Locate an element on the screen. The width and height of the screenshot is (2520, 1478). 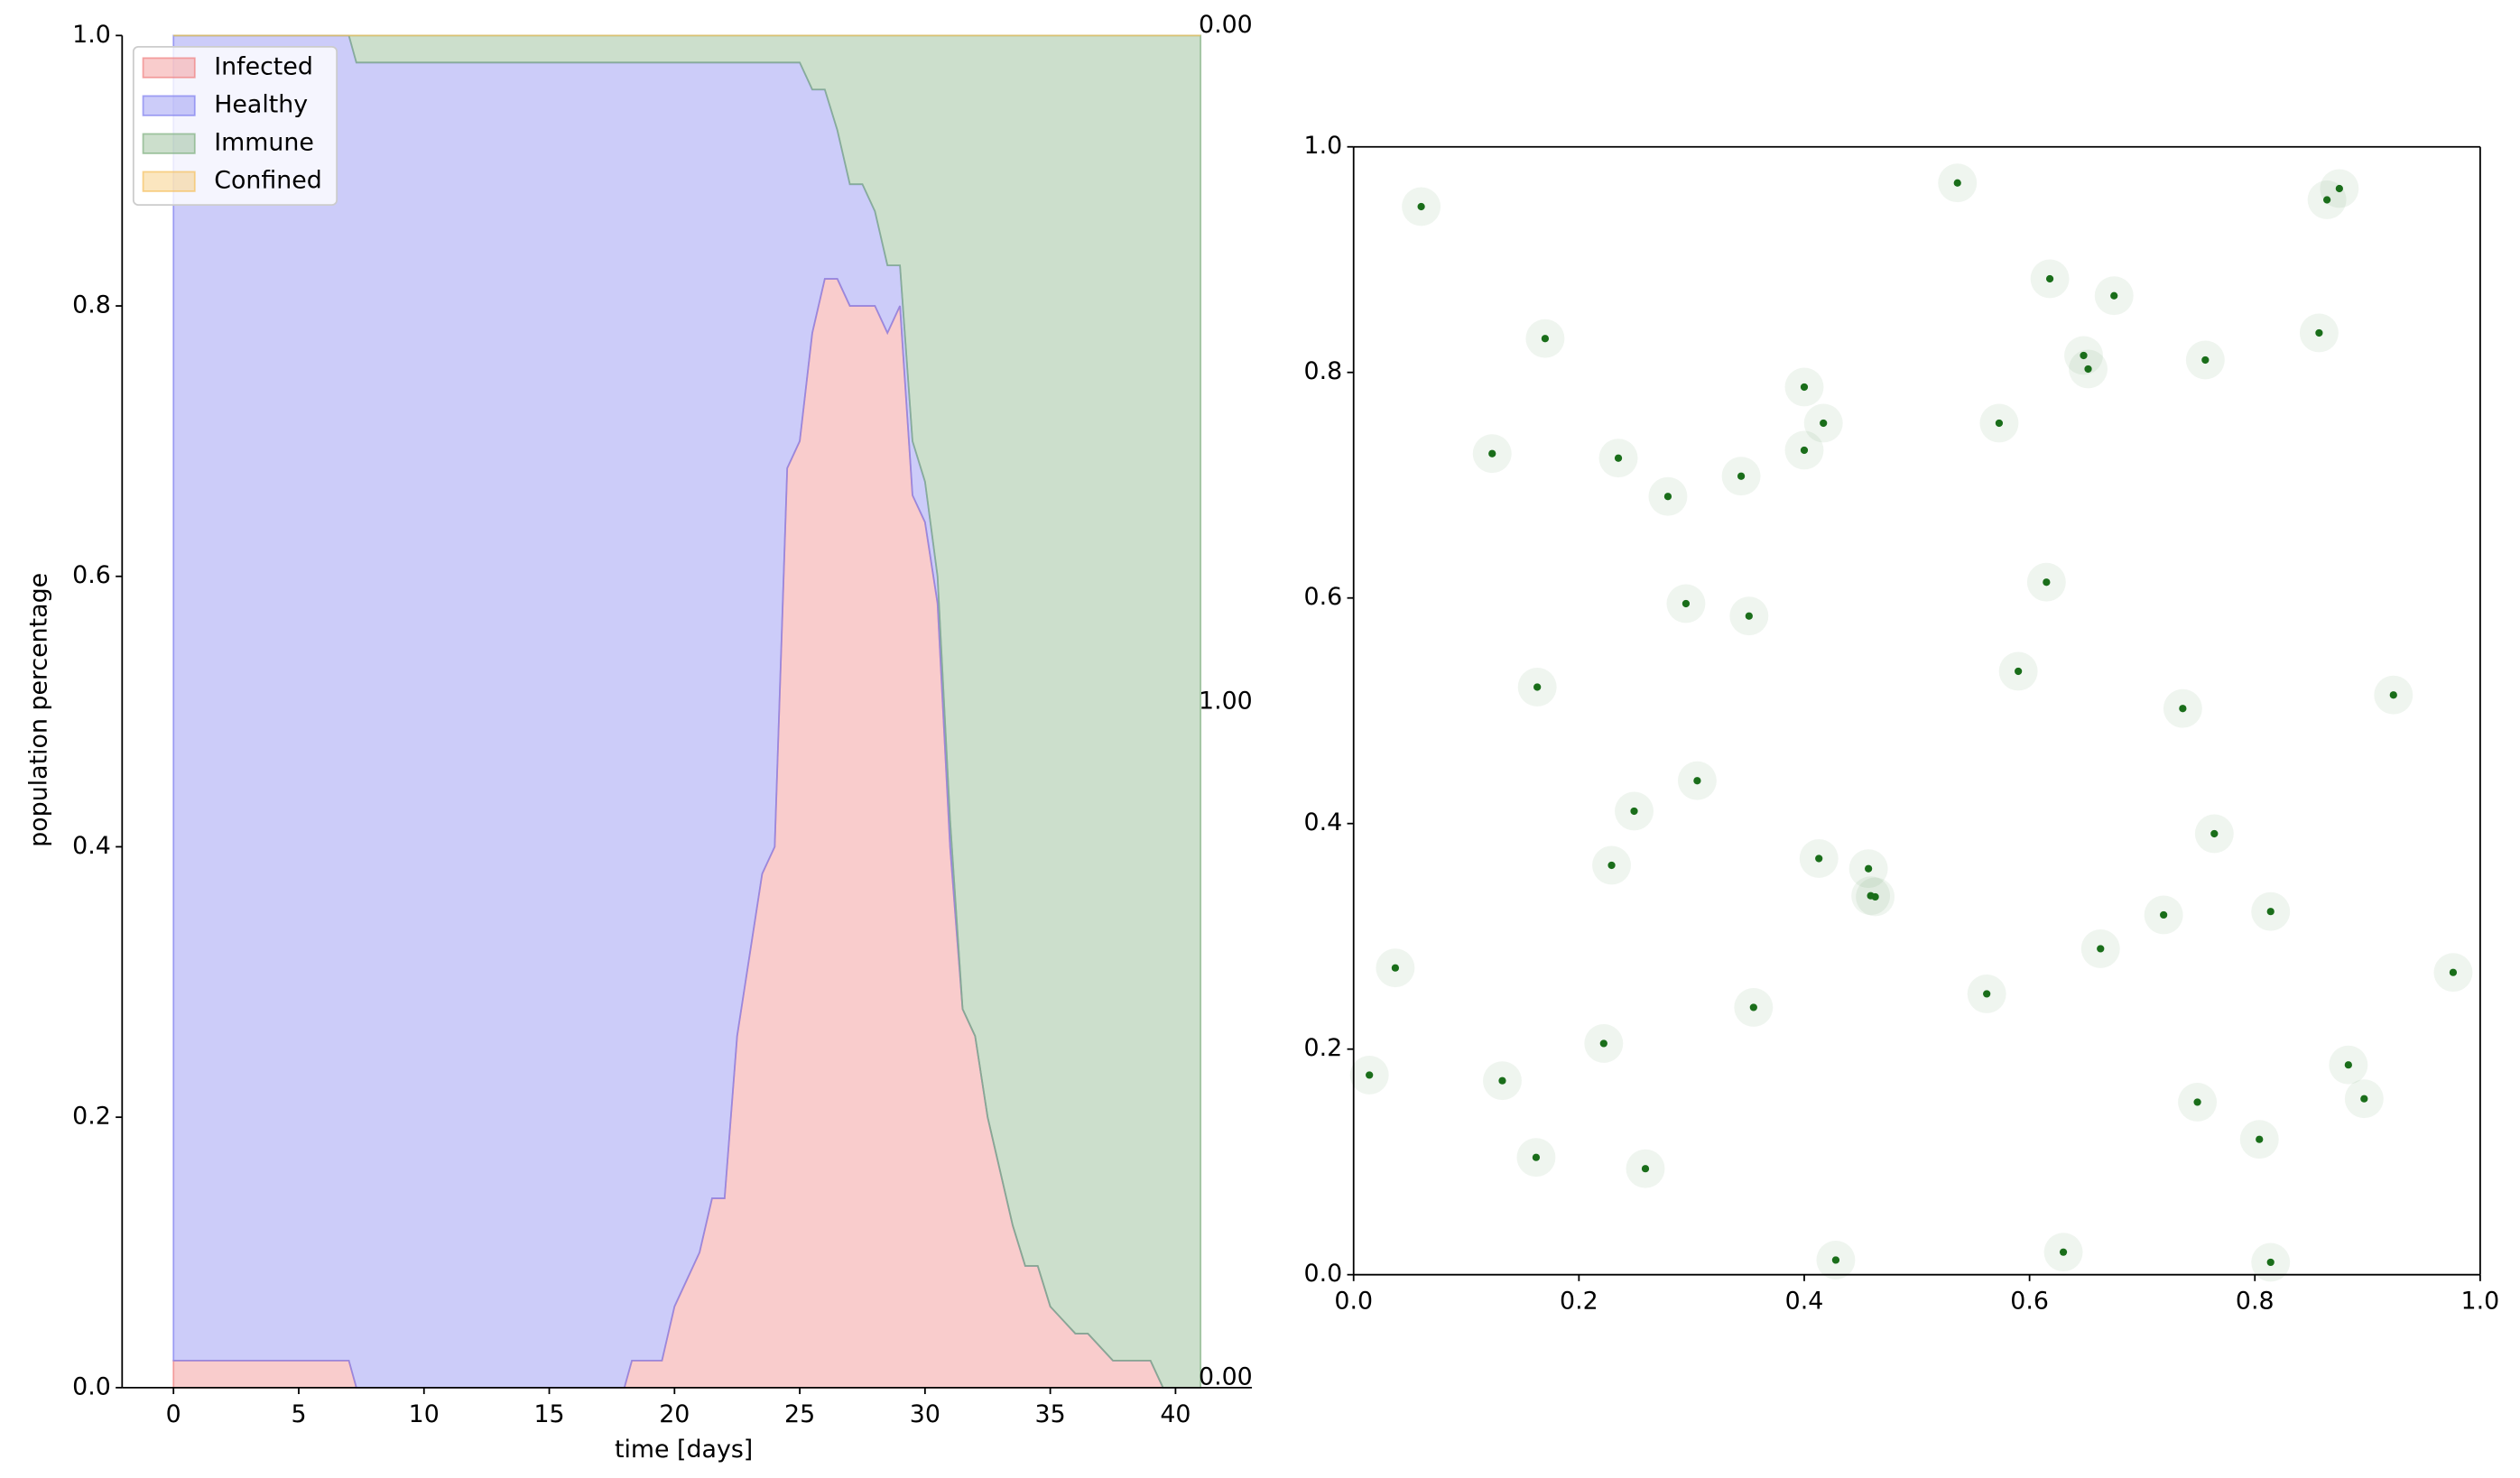
x-tick-label: 35 is located at coordinates (1050, 1414).